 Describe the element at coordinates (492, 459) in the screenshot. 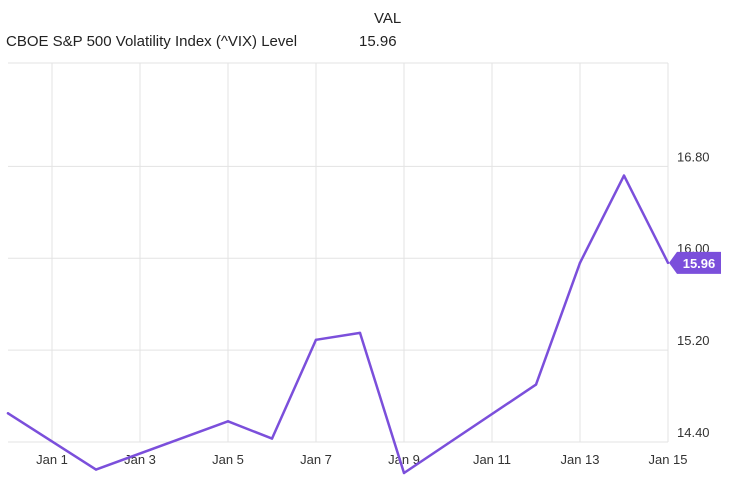

I see `x-tick-label: Jan 11` at that location.